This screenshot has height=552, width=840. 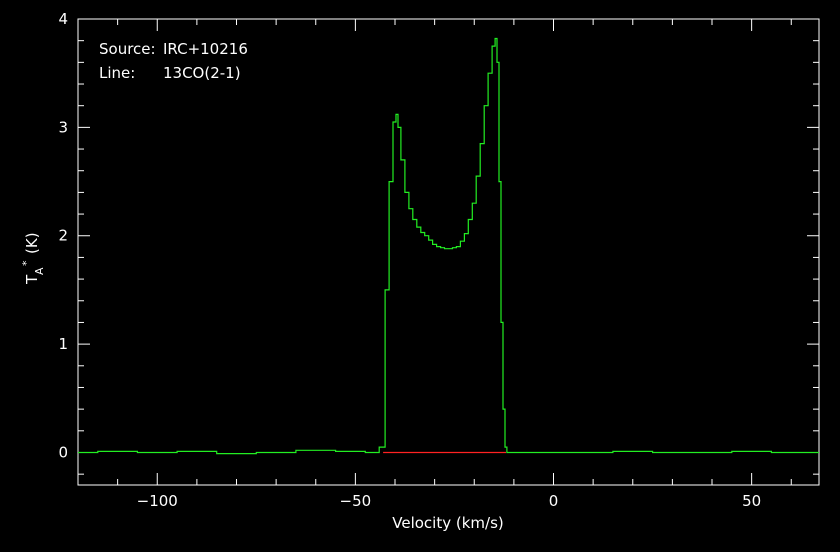 What do you see at coordinates (32, 279) in the screenshot?
I see `y-axis-label-base: T` at bounding box center [32, 279].